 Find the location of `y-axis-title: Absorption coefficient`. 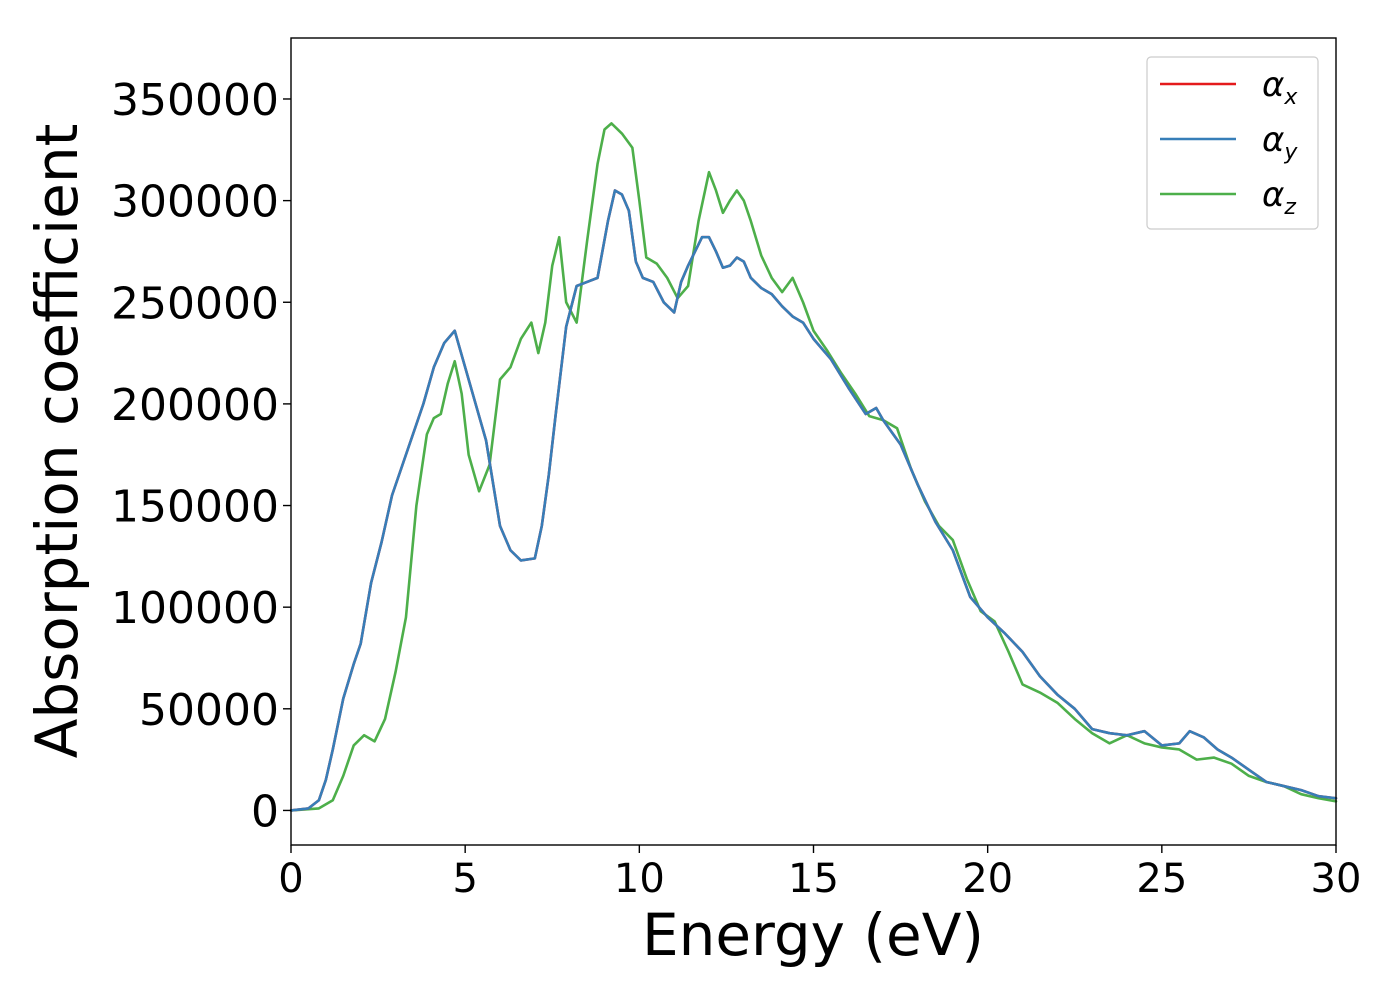

y-axis-title: Absorption coefficient is located at coordinates (57, 441).